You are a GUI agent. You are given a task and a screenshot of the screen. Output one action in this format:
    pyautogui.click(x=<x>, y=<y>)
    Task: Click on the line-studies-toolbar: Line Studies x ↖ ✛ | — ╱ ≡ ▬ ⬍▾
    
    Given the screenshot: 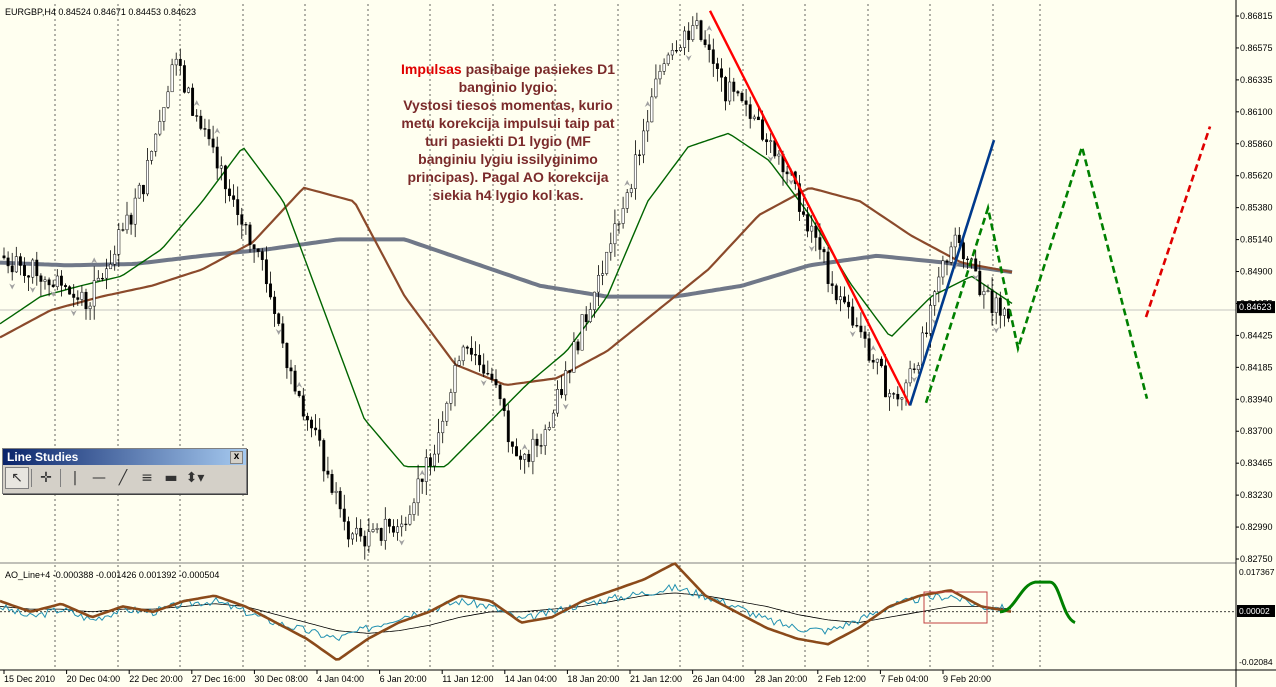 What is the action you would take?
    pyautogui.click(x=124, y=471)
    